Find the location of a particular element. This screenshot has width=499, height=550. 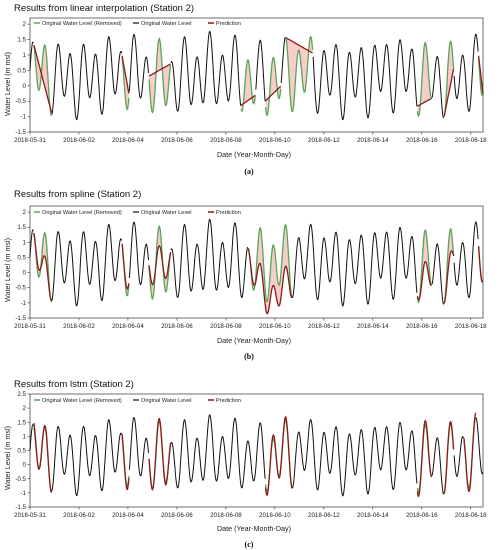

panel-caption: (c) is located at coordinates (249, 544).